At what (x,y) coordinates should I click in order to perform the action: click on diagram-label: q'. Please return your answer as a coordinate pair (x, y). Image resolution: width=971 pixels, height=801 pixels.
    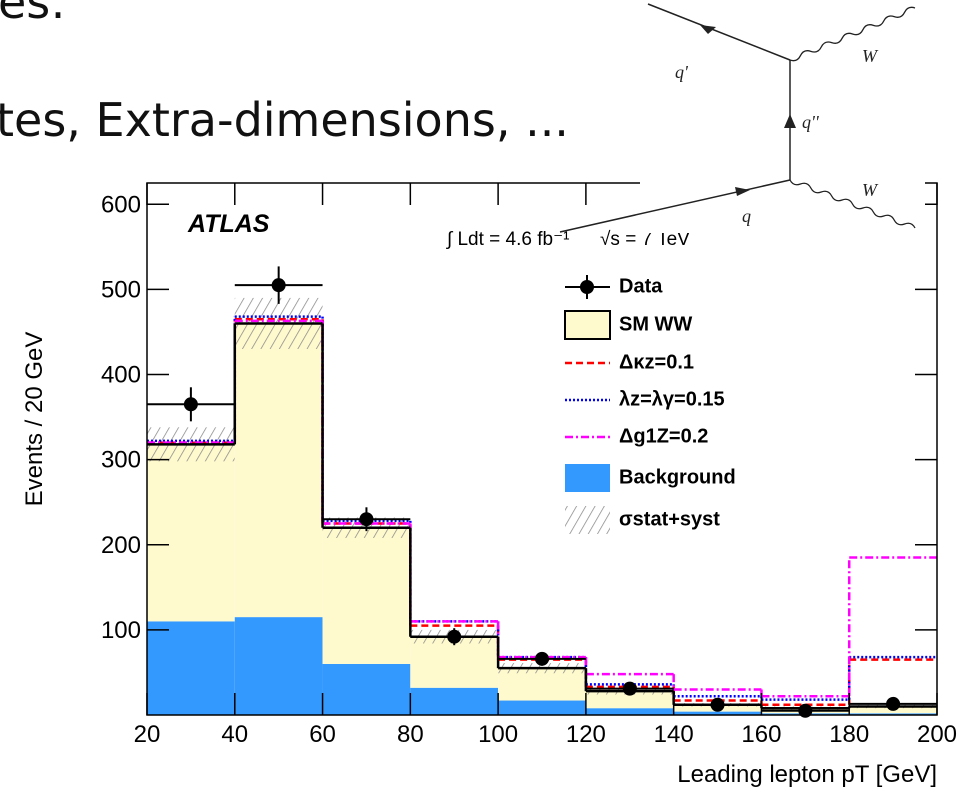
    Looking at the image, I should click on (682, 72).